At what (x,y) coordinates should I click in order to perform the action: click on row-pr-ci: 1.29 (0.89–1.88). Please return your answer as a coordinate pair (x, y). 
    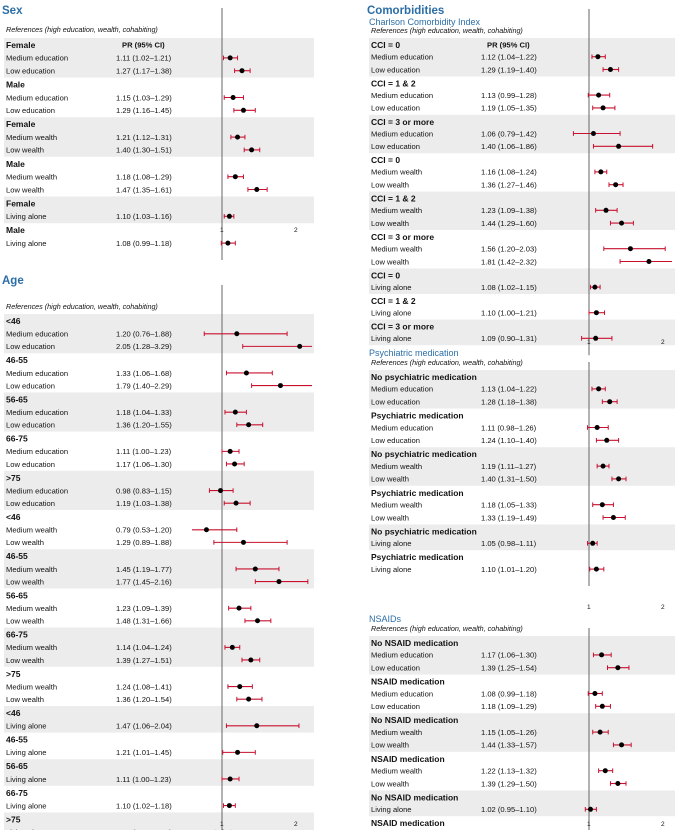
    Looking at the image, I should click on (144, 542).